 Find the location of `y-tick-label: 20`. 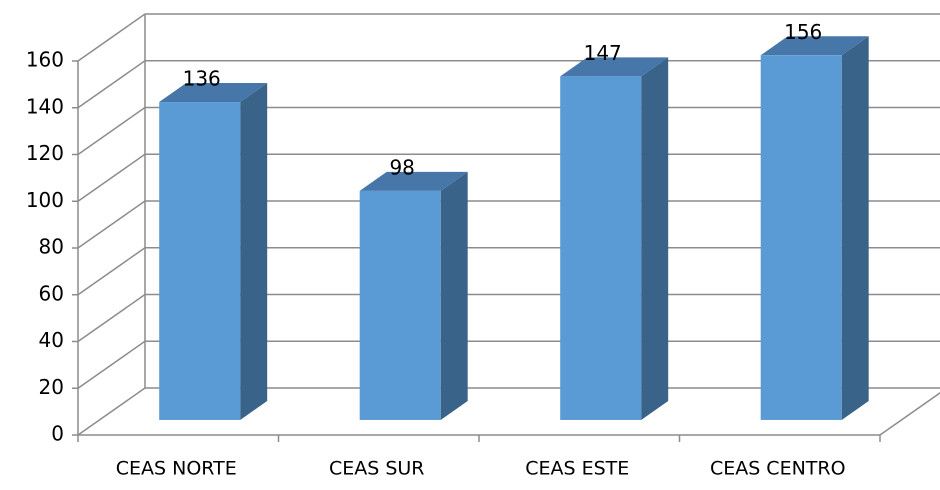

y-tick-label: 20 is located at coordinates (51, 387).